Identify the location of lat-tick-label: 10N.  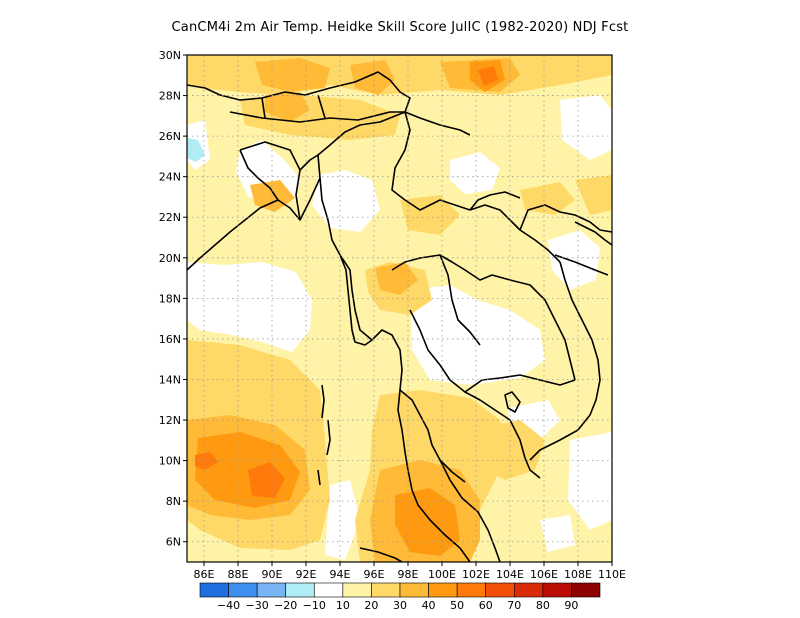
(170, 461).